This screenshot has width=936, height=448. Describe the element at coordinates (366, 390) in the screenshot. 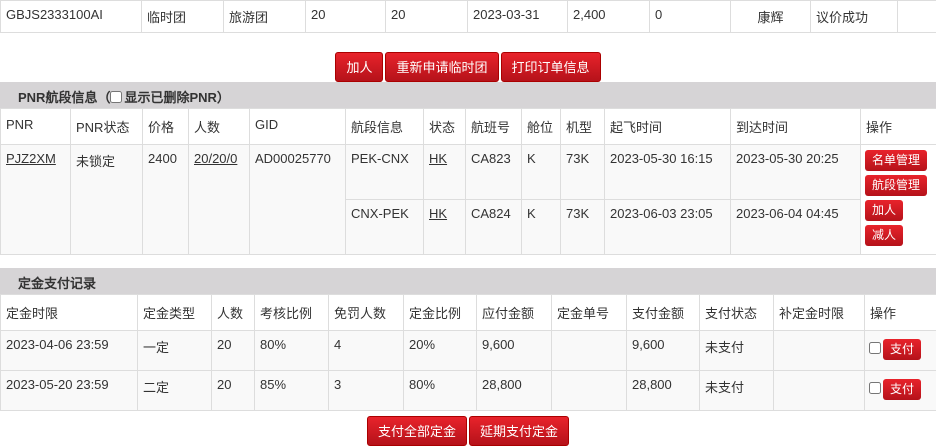

I see `deposit-cell: 3` at that location.